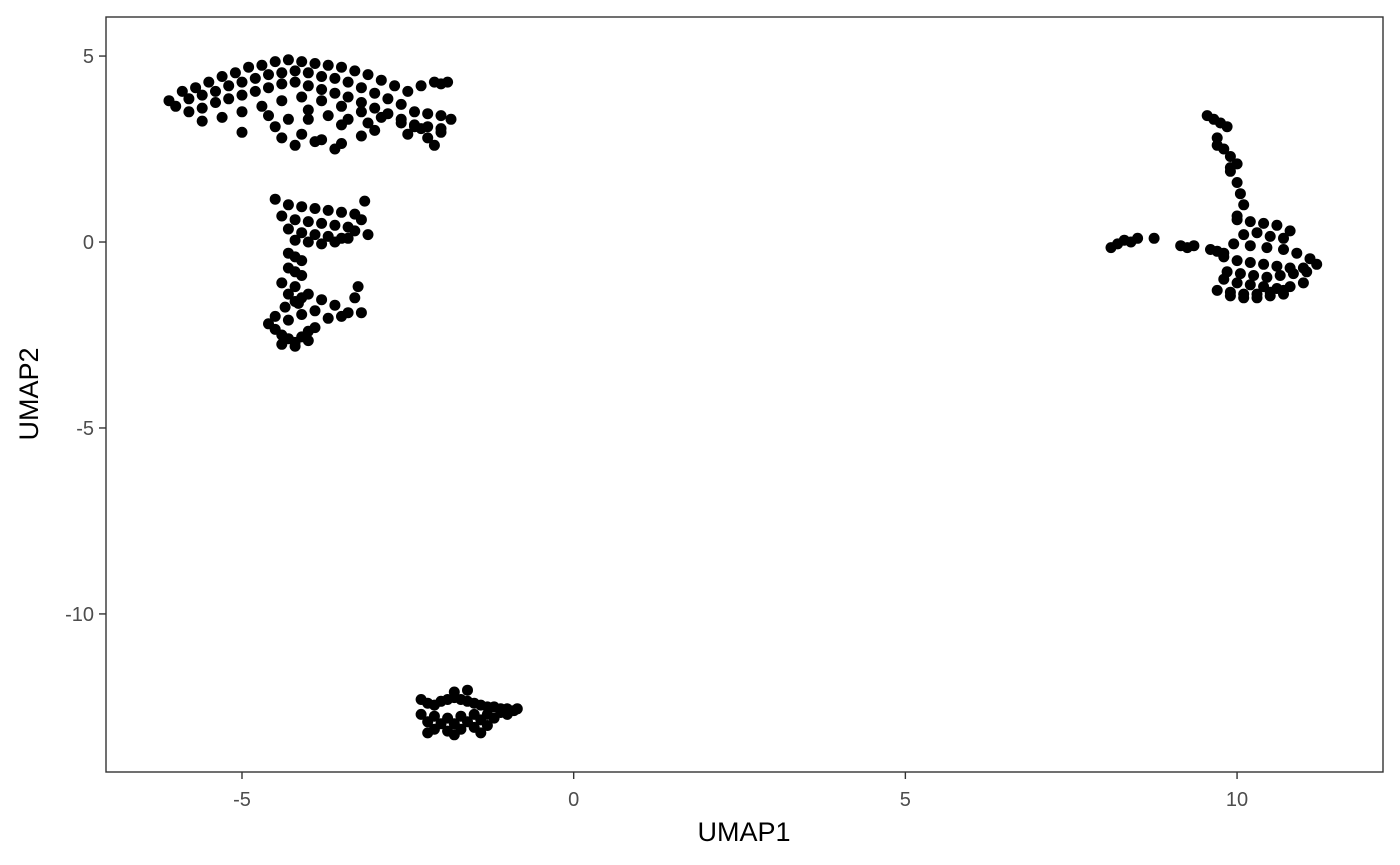  What do you see at coordinates (29, 393) in the screenshot?
I see `y-axis-title: UMAP2` at bounding box center [29, 393].